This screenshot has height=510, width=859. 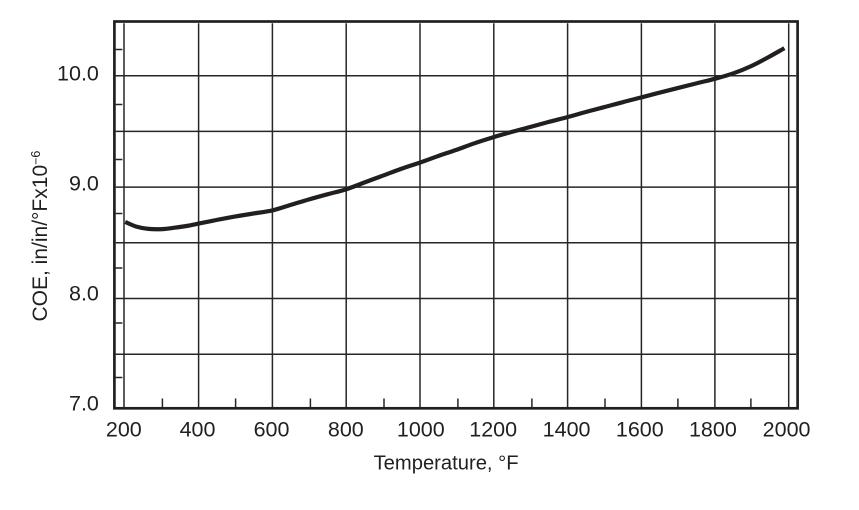 I want to click on svg-text: 200, so click(x=124, y=429).